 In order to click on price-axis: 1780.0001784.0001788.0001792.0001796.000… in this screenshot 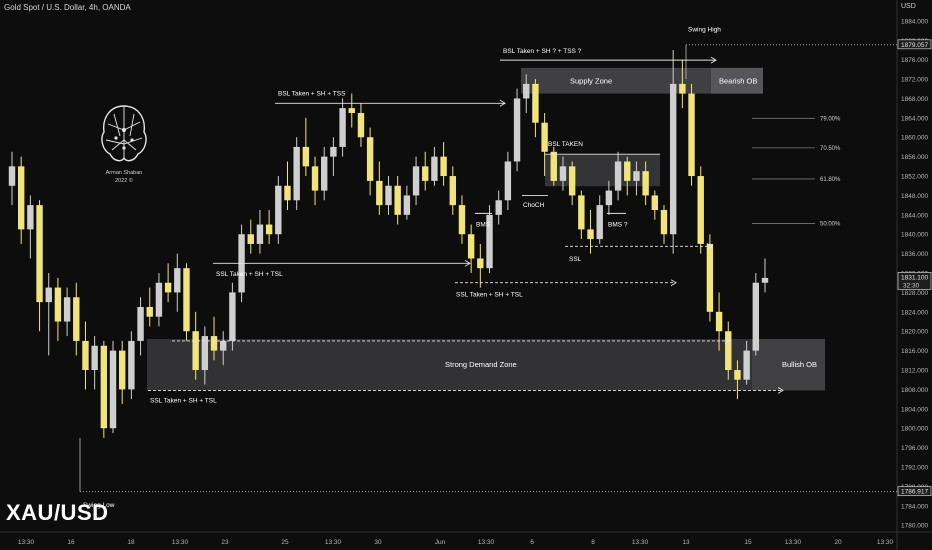, I will do `click(914, 274)`.